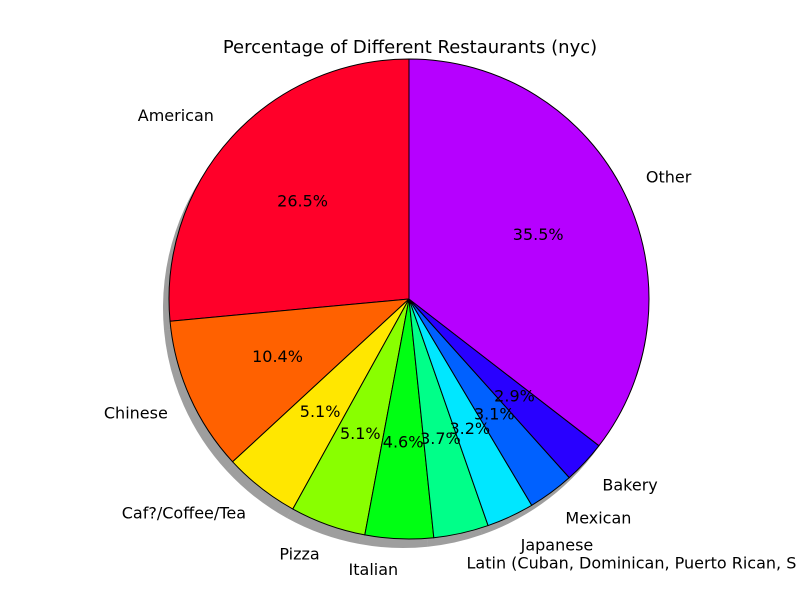 This screenshot has height=600, width=800. I want to click on slice-label-other: Other, so click(669, 177).